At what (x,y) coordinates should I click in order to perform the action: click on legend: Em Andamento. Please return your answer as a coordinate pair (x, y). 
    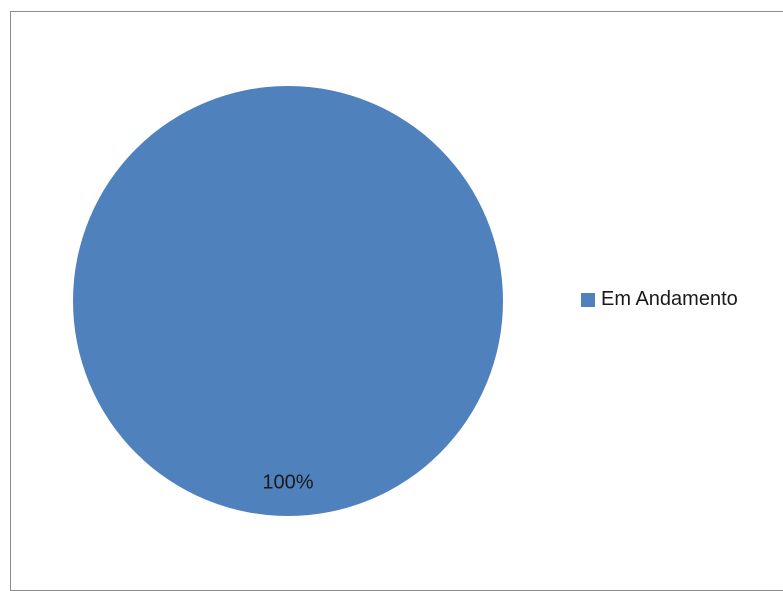
    Looking at the image, I should click on (659, 299).